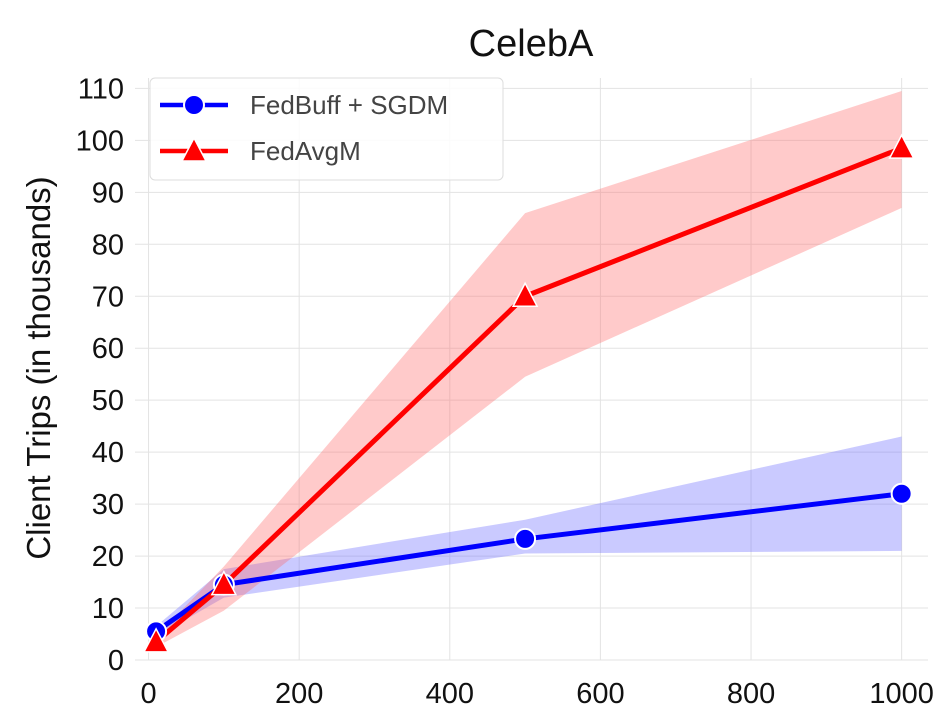 This screenshot has width=934, height=722. Describe the element at coordinates (108, 557) in the screenshot. I see `y-tick-label: 20` at that location.